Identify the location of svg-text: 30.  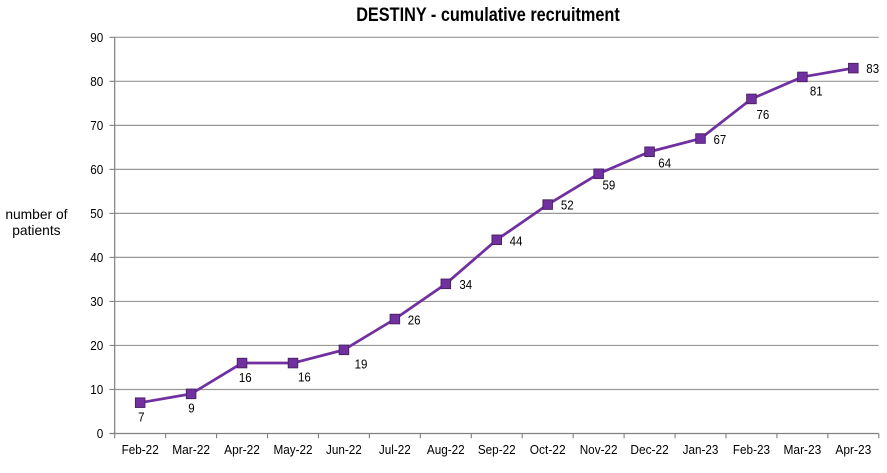
(96, 302).